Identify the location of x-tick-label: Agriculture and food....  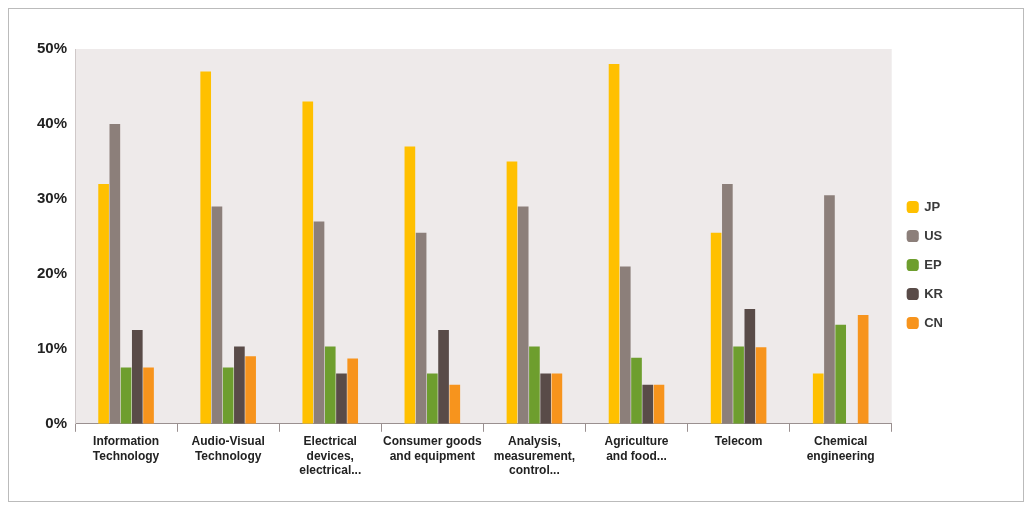
(636, 448).